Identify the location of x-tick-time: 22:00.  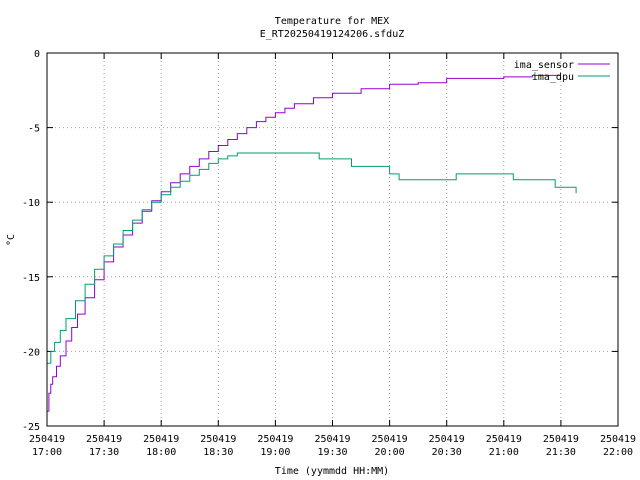
(618, 452).